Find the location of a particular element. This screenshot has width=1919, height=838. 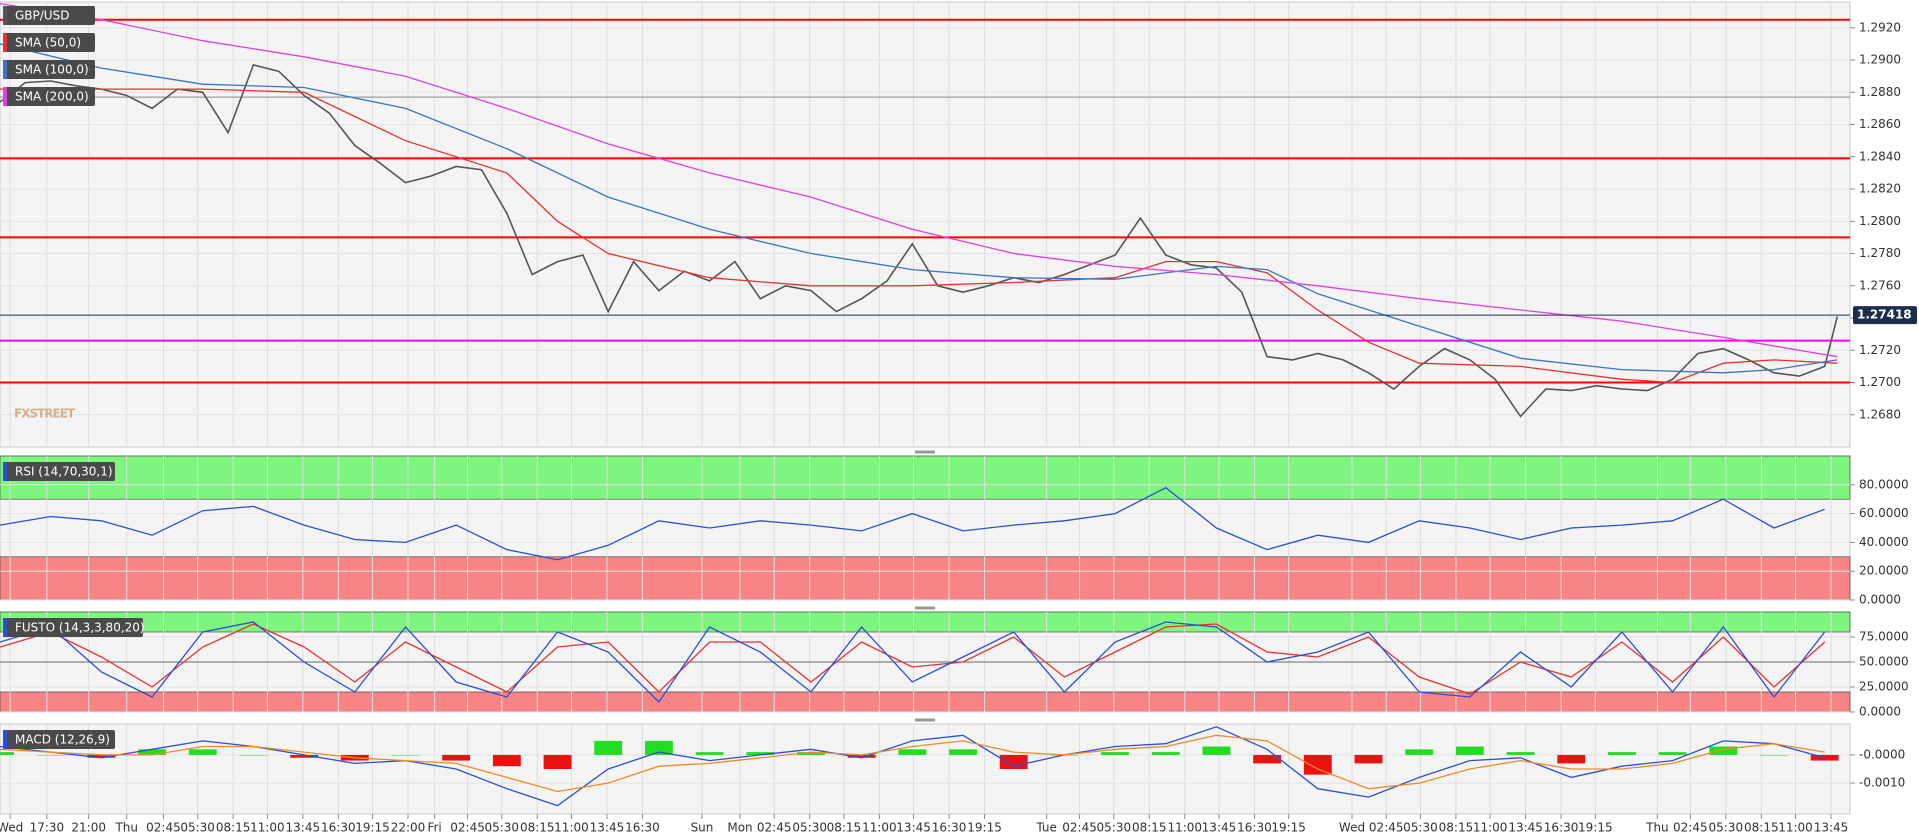

y-tick-label: 40.0000 is located at coordinates (1884, 542).